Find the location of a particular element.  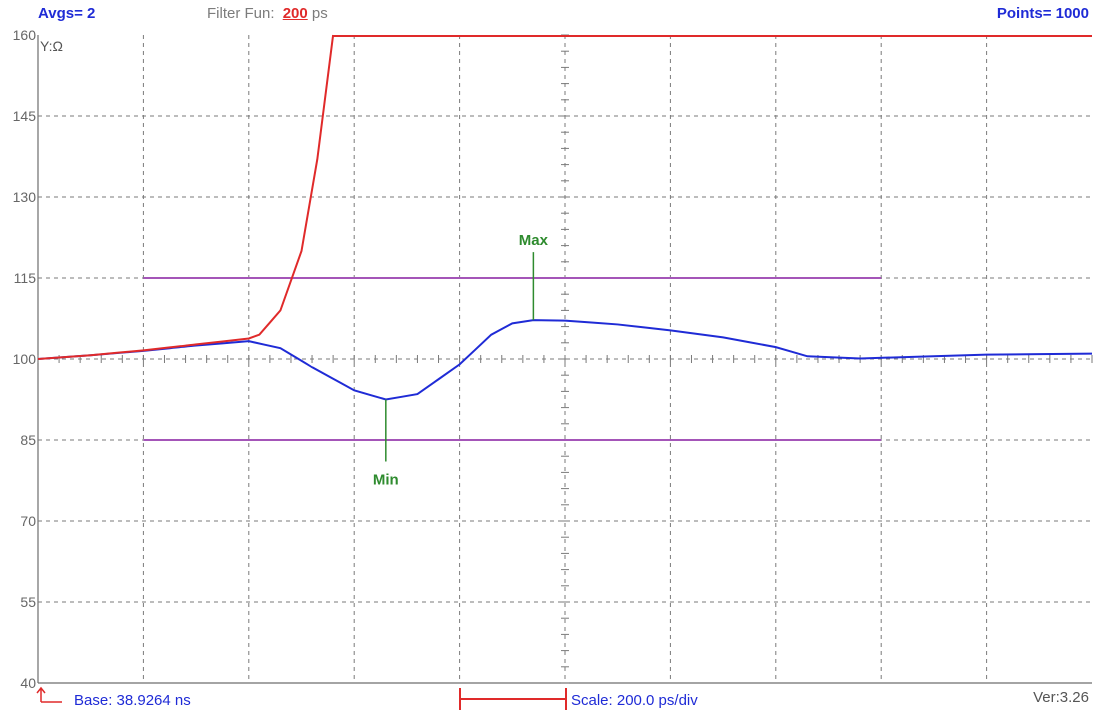

max-marker-label: Max is located at coordinates (534, 240).